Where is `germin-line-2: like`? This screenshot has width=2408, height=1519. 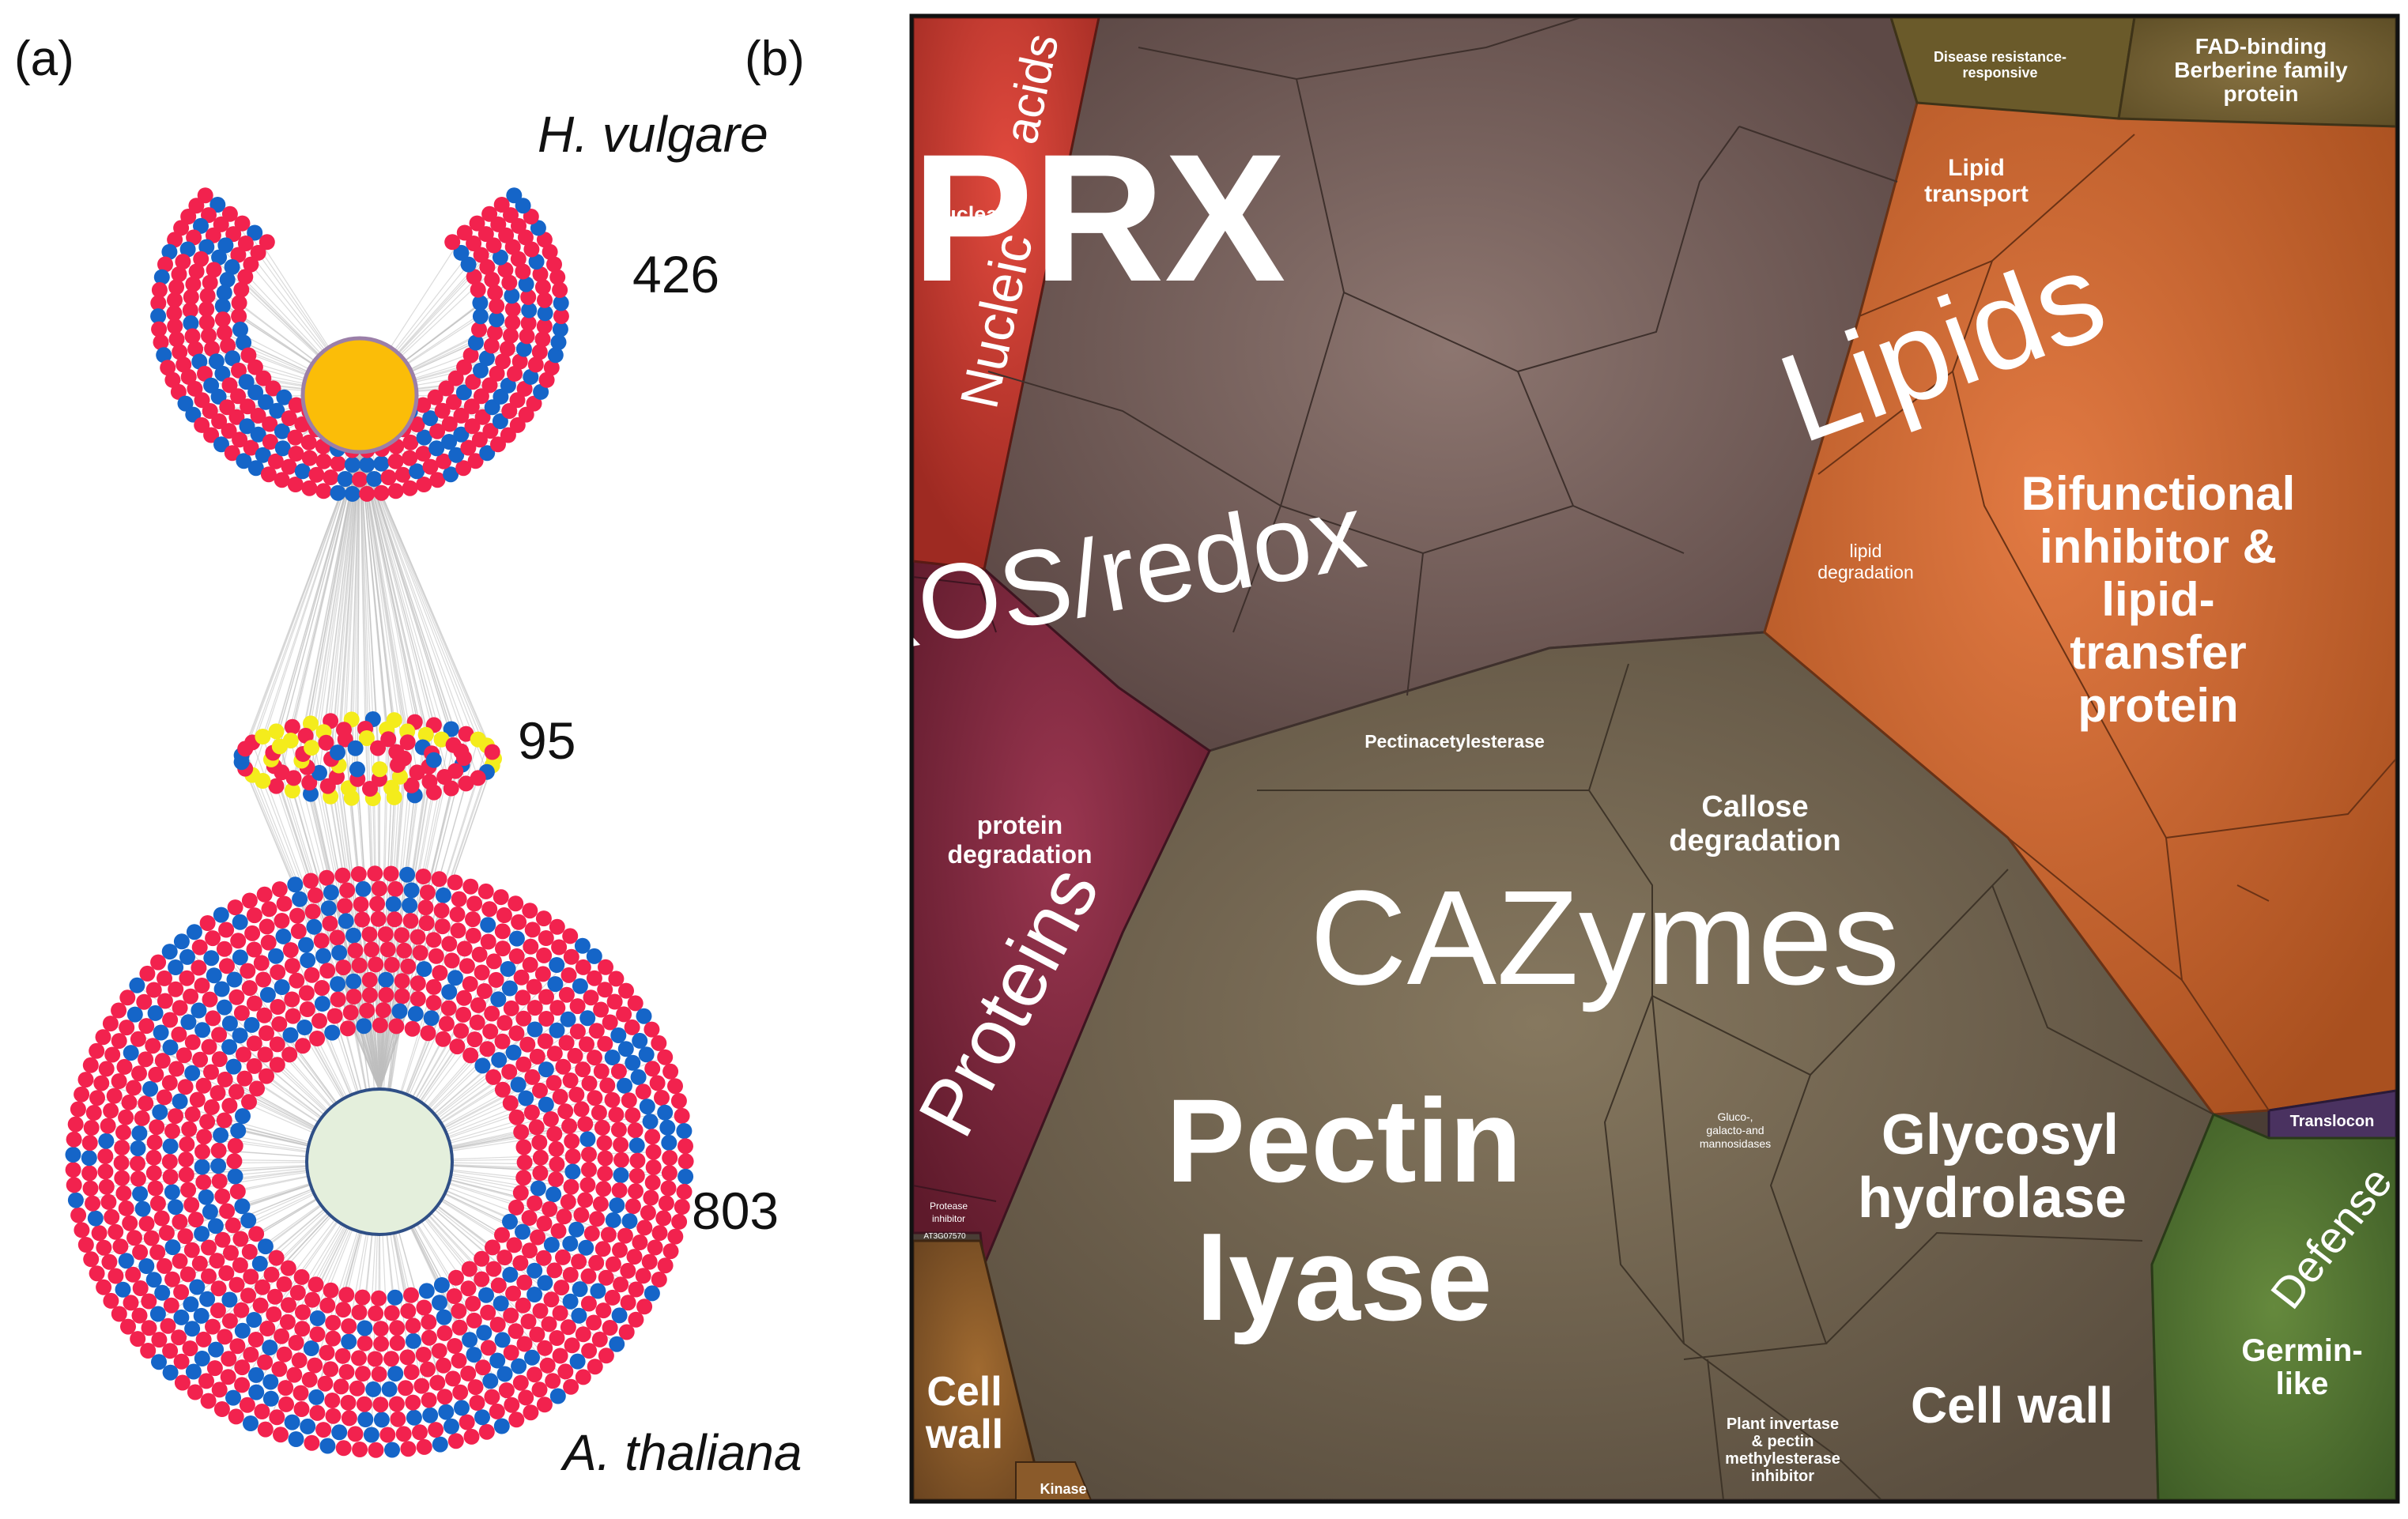
germin-line-2: like is located at coordinates (2302, 1383).